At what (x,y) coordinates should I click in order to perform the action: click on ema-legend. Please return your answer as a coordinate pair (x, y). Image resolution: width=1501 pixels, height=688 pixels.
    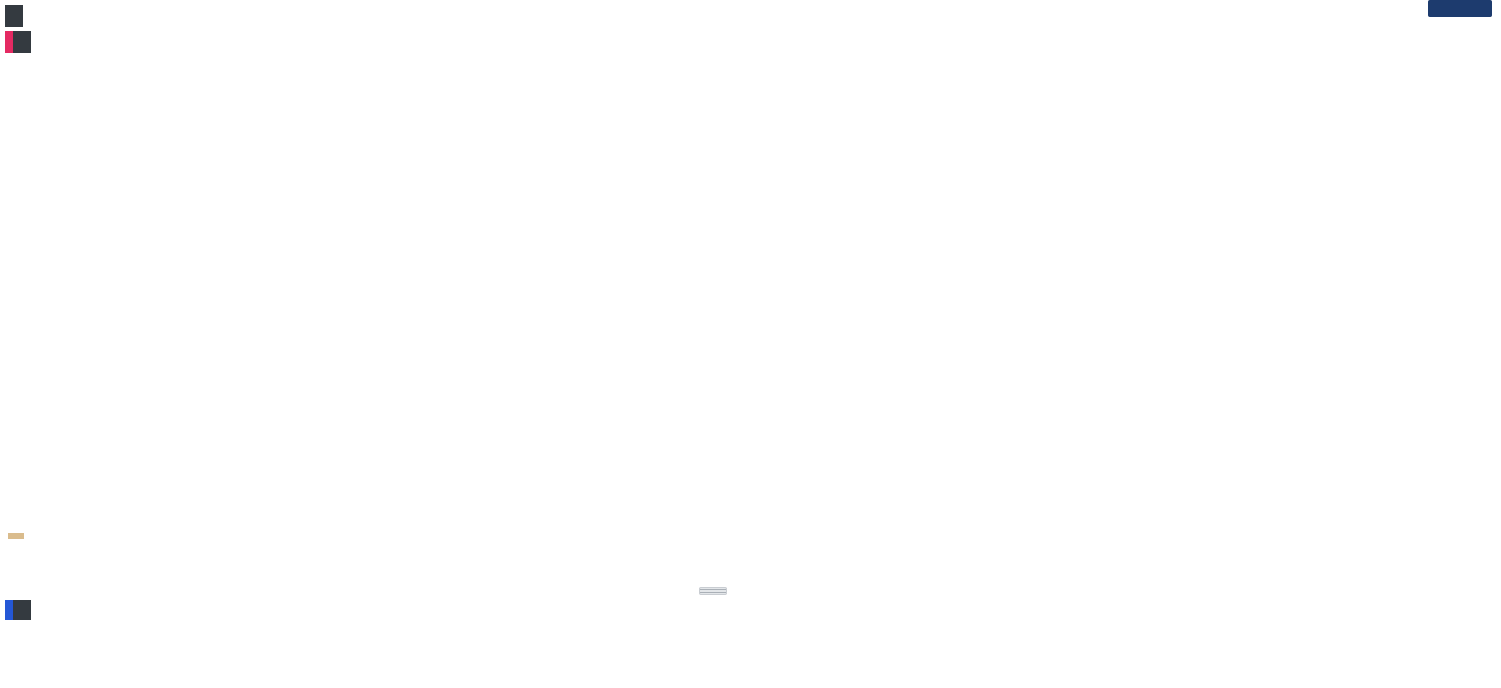
    Looking at the image, I should click on (18, 42).